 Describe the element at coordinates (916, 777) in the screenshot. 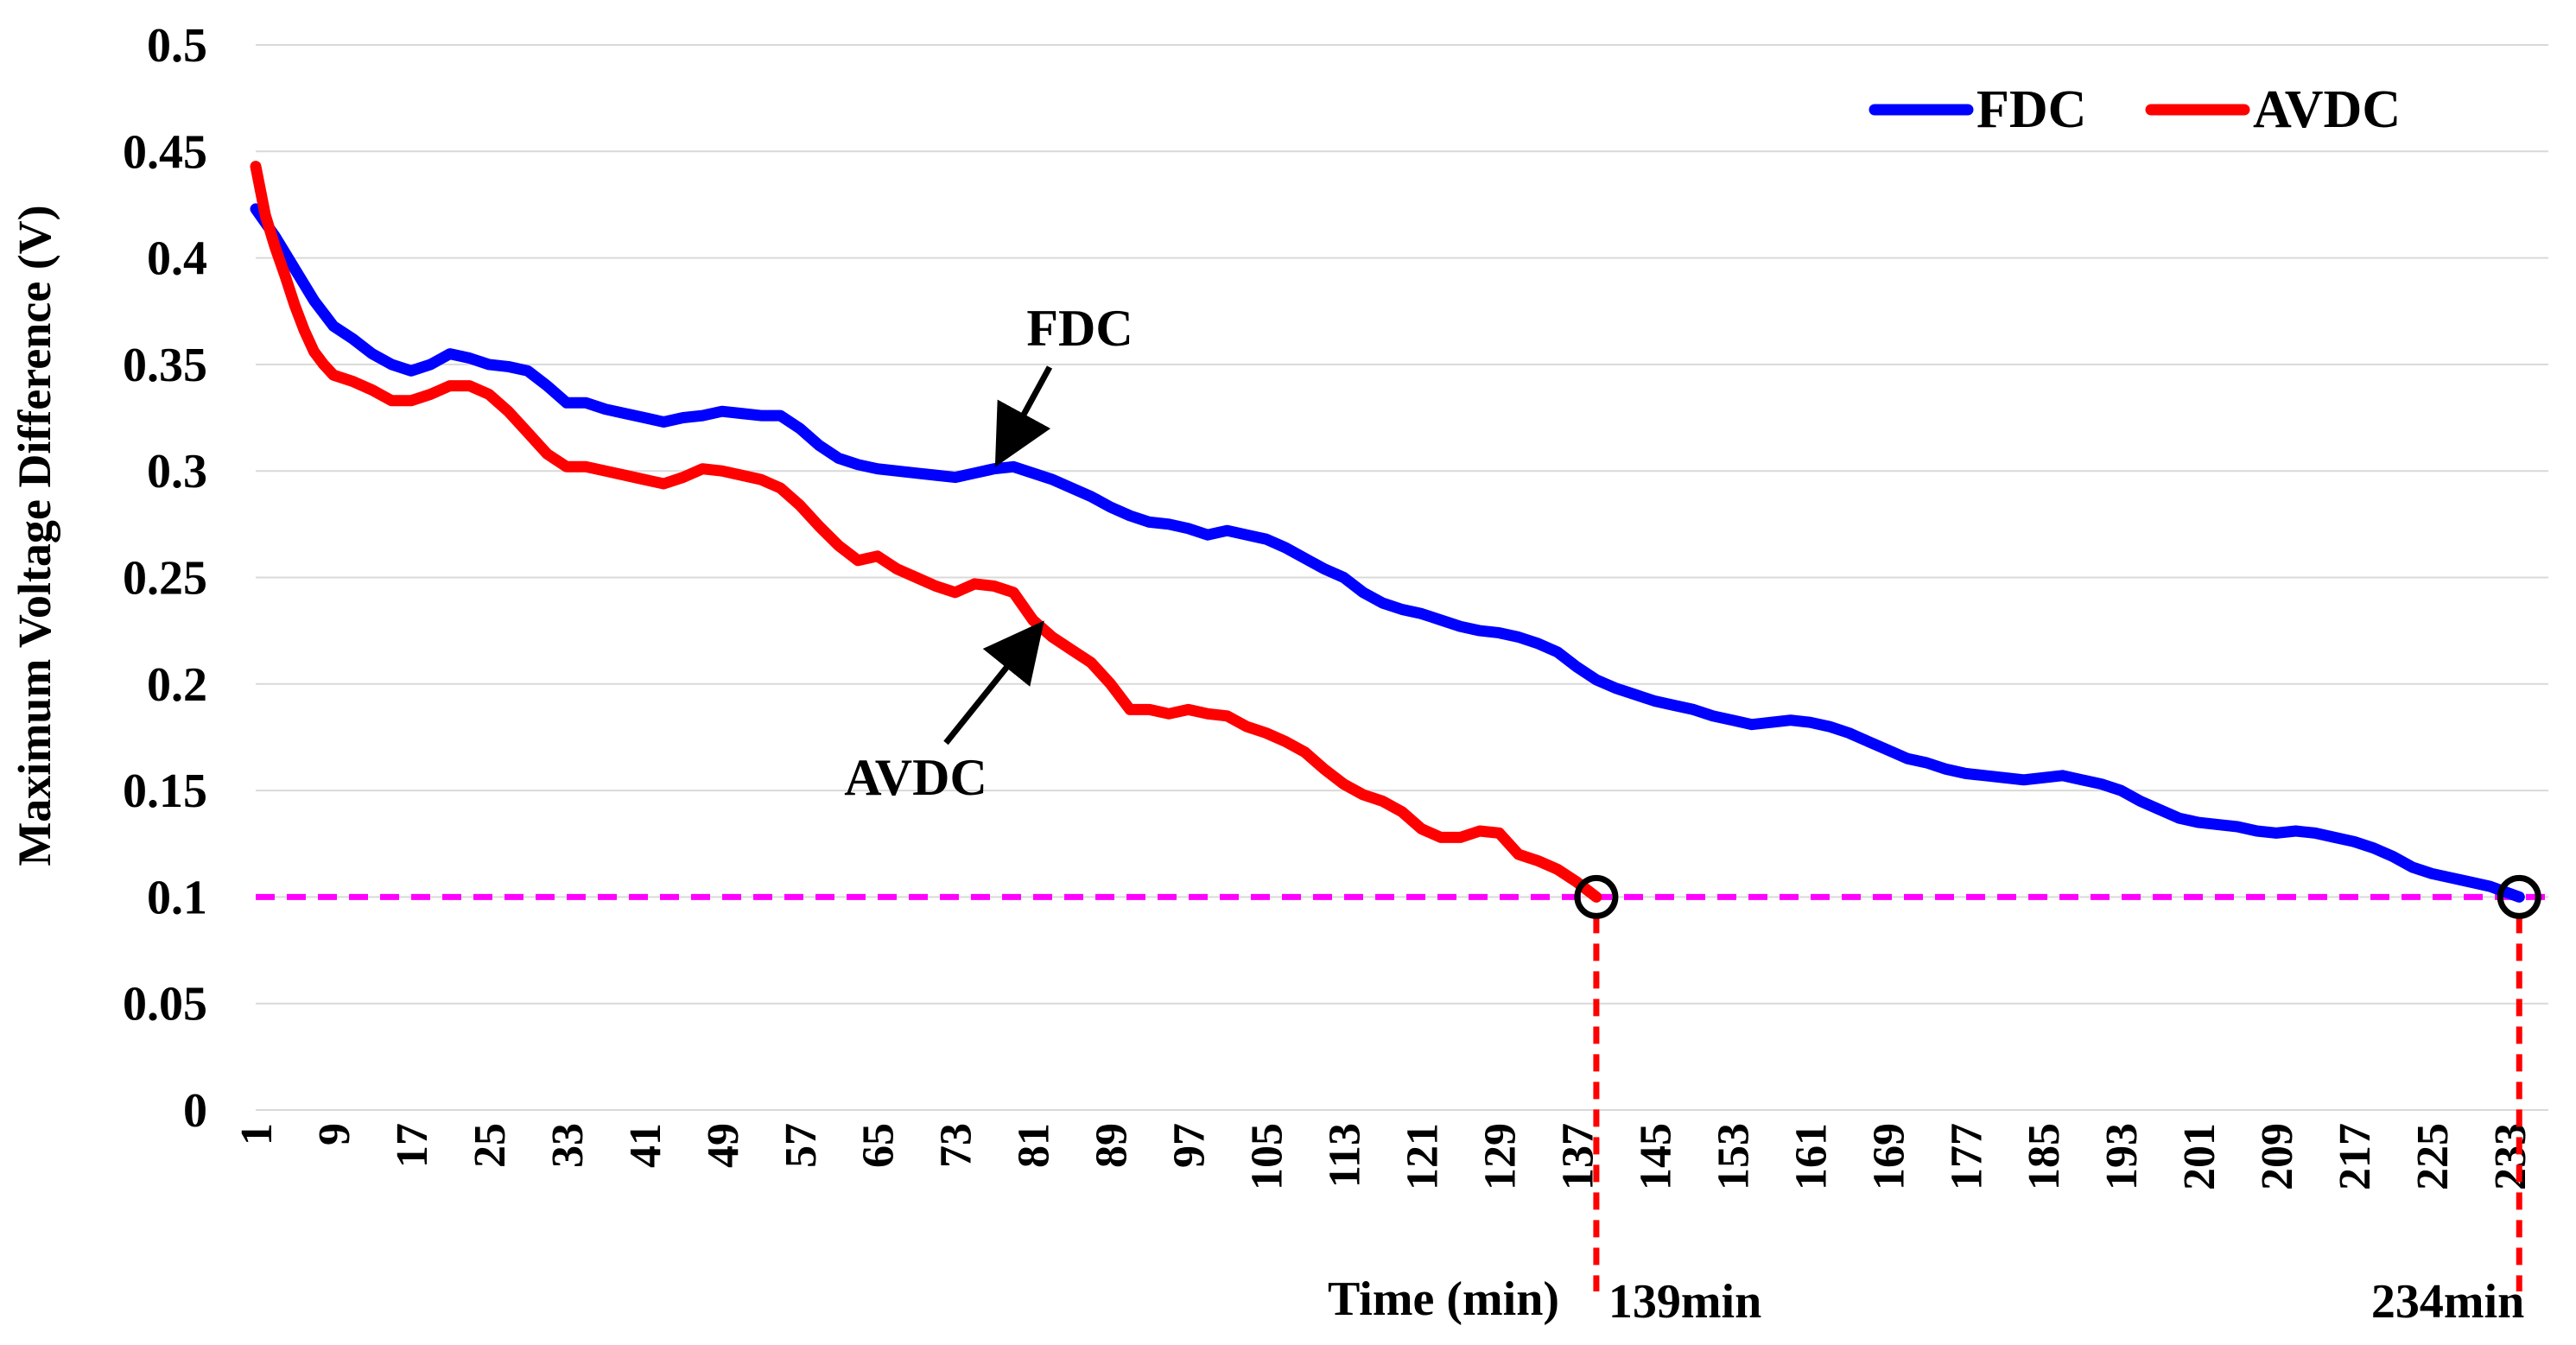

I see `annotation-label-avdc: AVDC` at that location.